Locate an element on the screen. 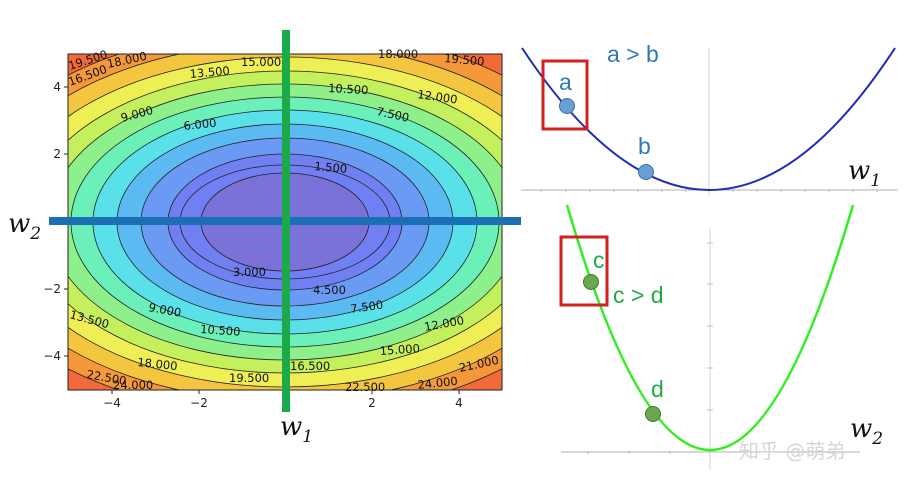 This screenshot has height=485, width=904. top-axis-ticks is located at coordinates (709, 190).